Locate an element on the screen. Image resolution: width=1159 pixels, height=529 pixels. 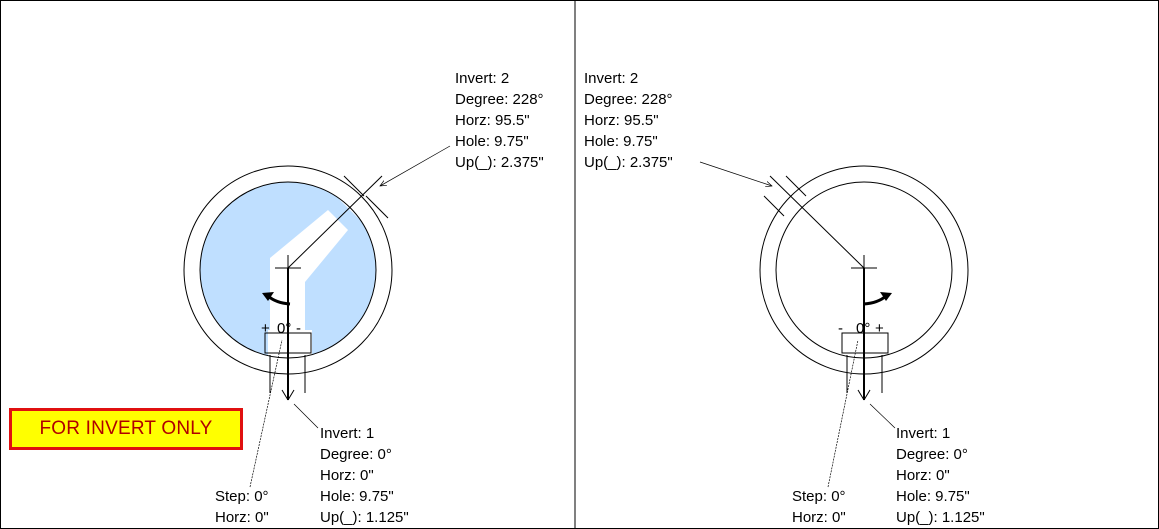
right-step-label: Step: 0° Horz: 0" is located at coordinates (819, 507).